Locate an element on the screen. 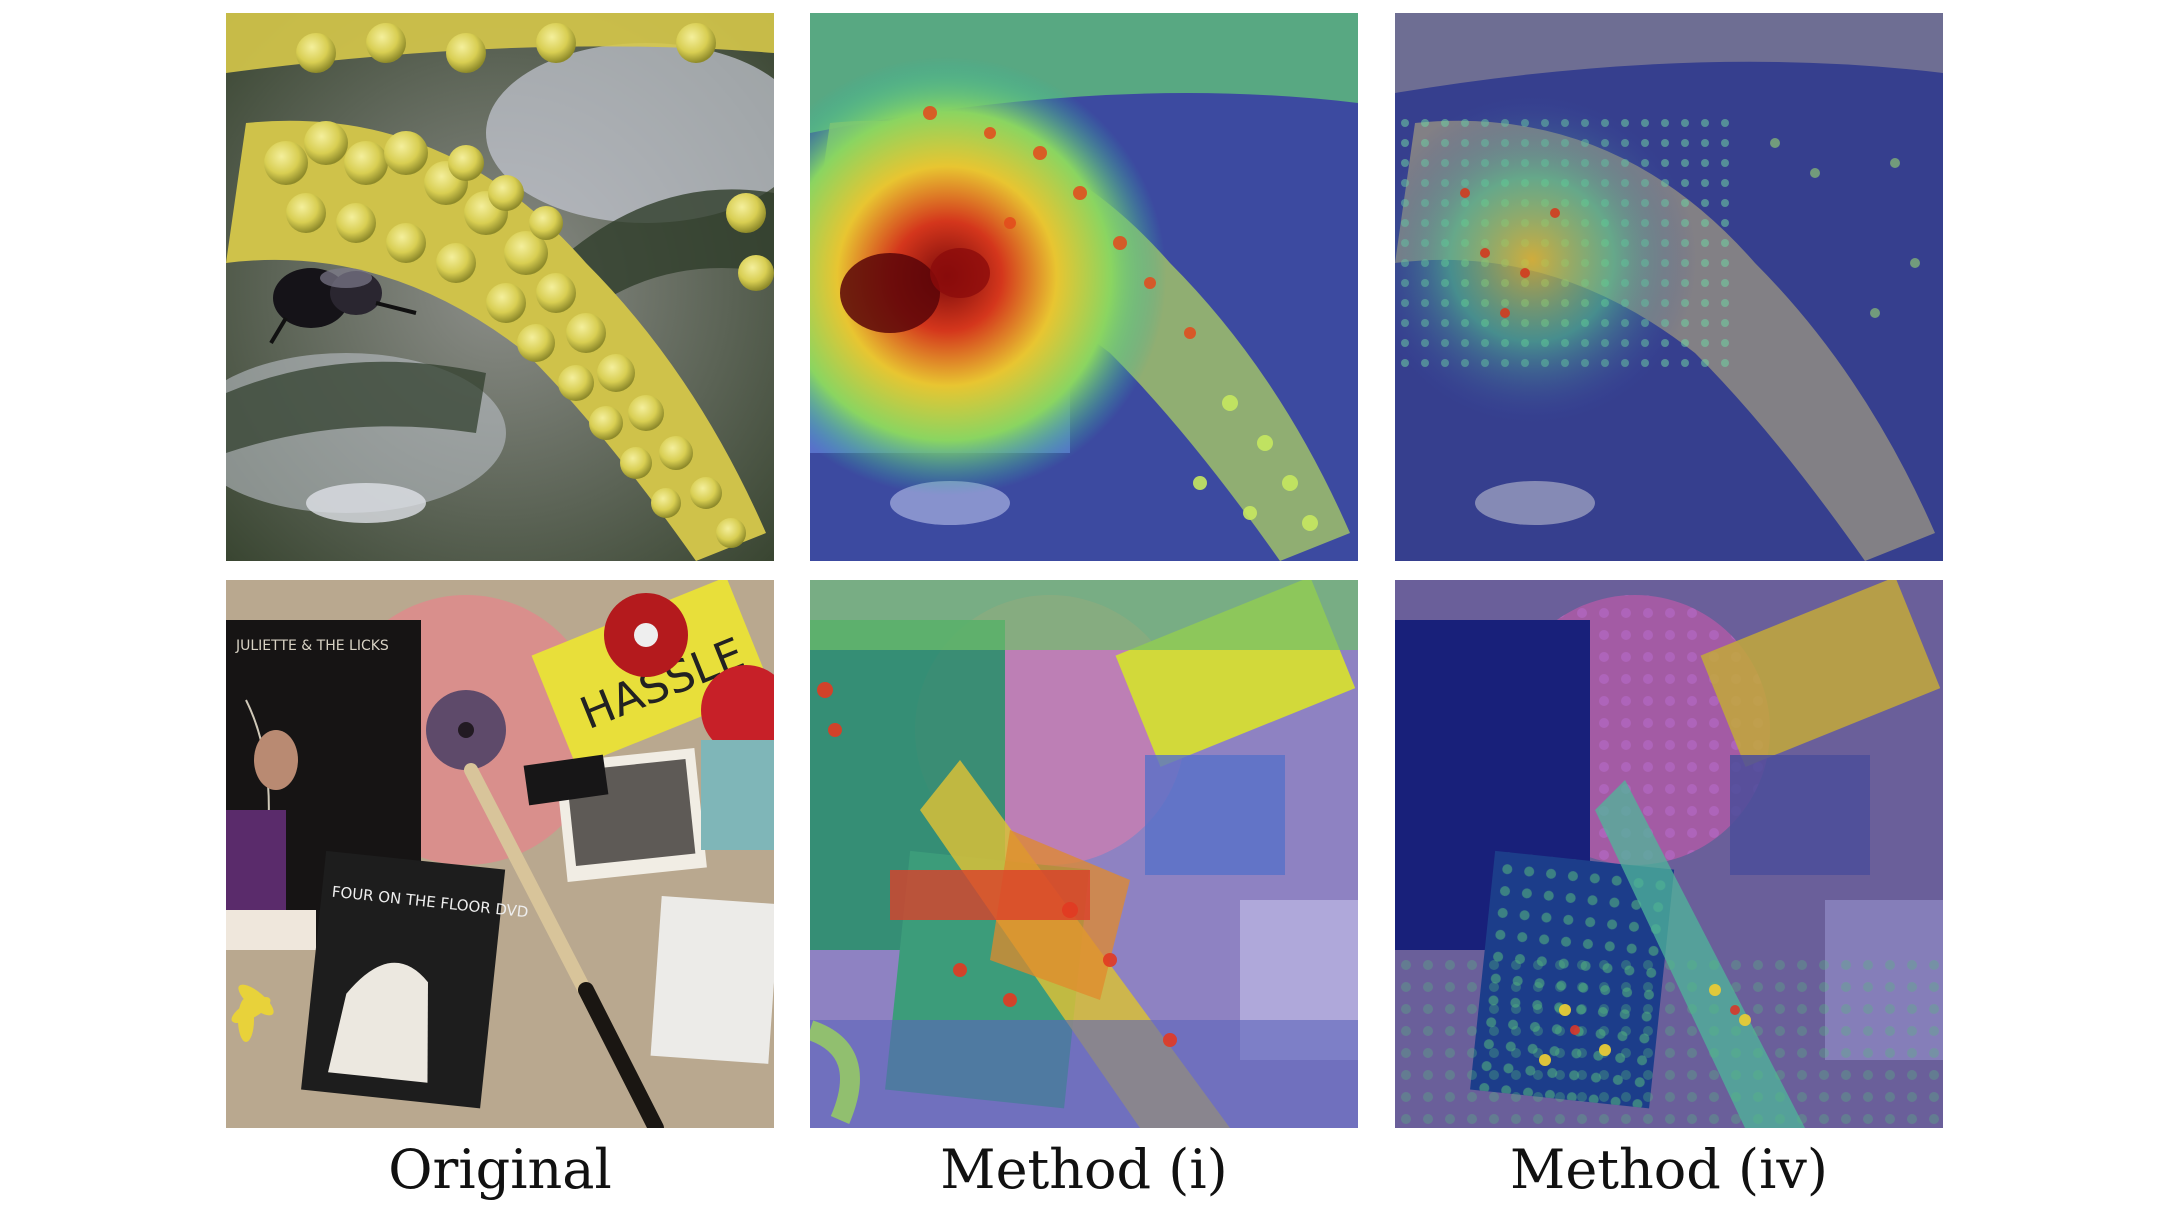 This screenshot has height=1206, width=2160. image-records-method-i is located at coordinates (1084, 854).